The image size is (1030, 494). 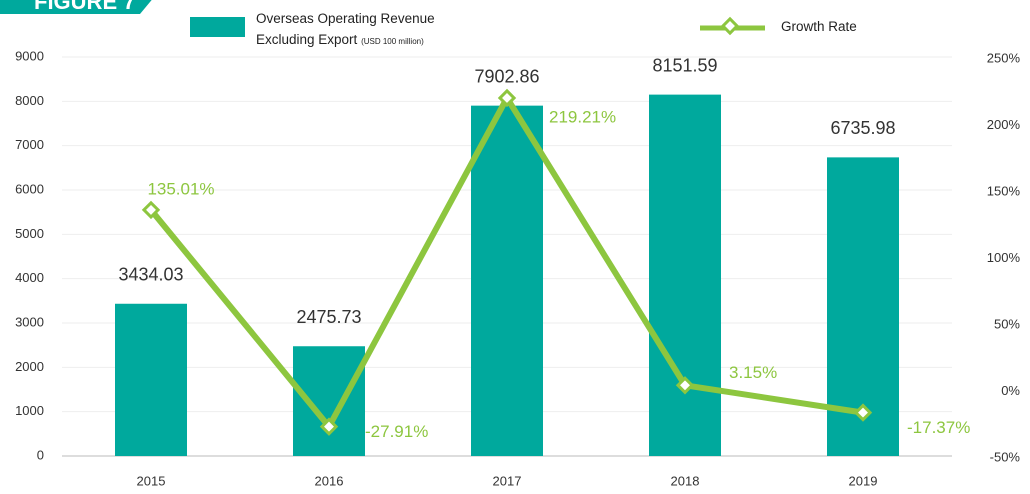 I want to click on growth-label: 135.01%, so click(x=180, y=188).